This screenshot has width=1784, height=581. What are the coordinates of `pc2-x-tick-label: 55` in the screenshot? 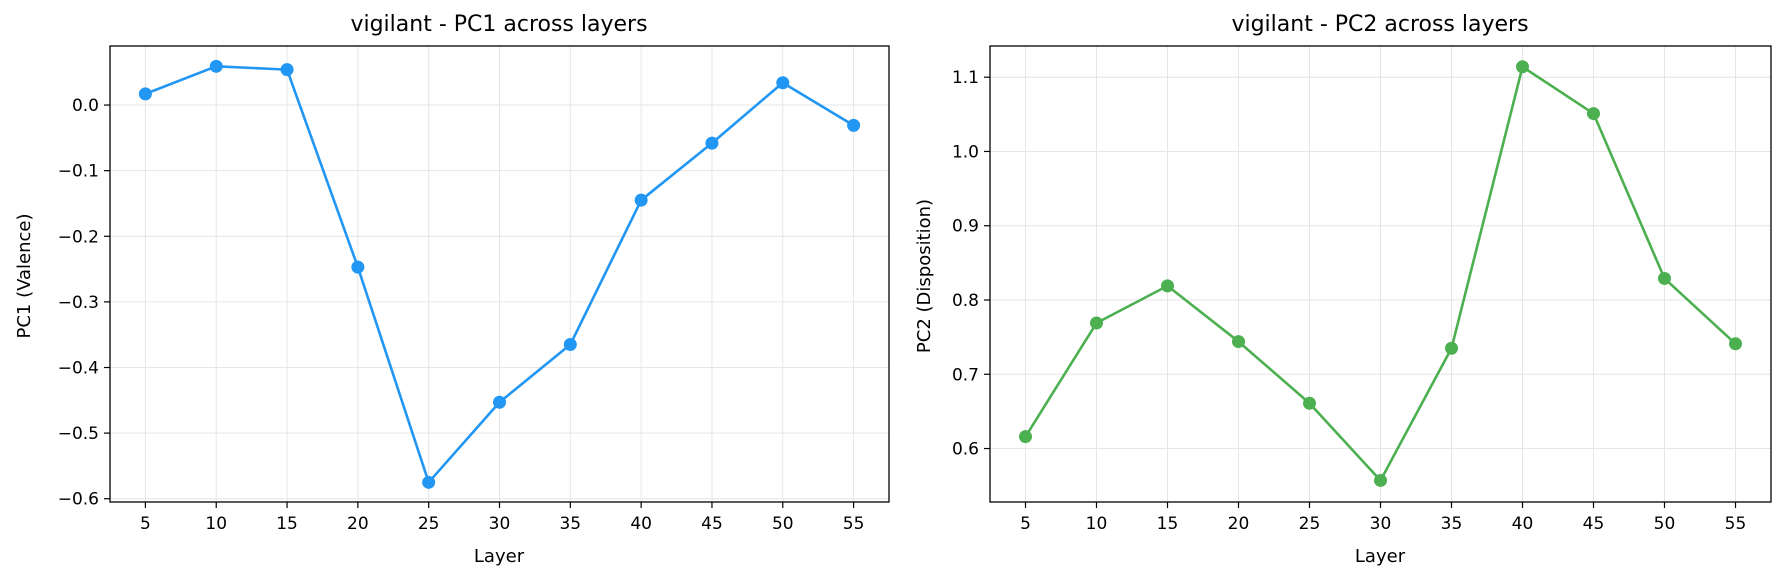 It's located at (1736, 524).